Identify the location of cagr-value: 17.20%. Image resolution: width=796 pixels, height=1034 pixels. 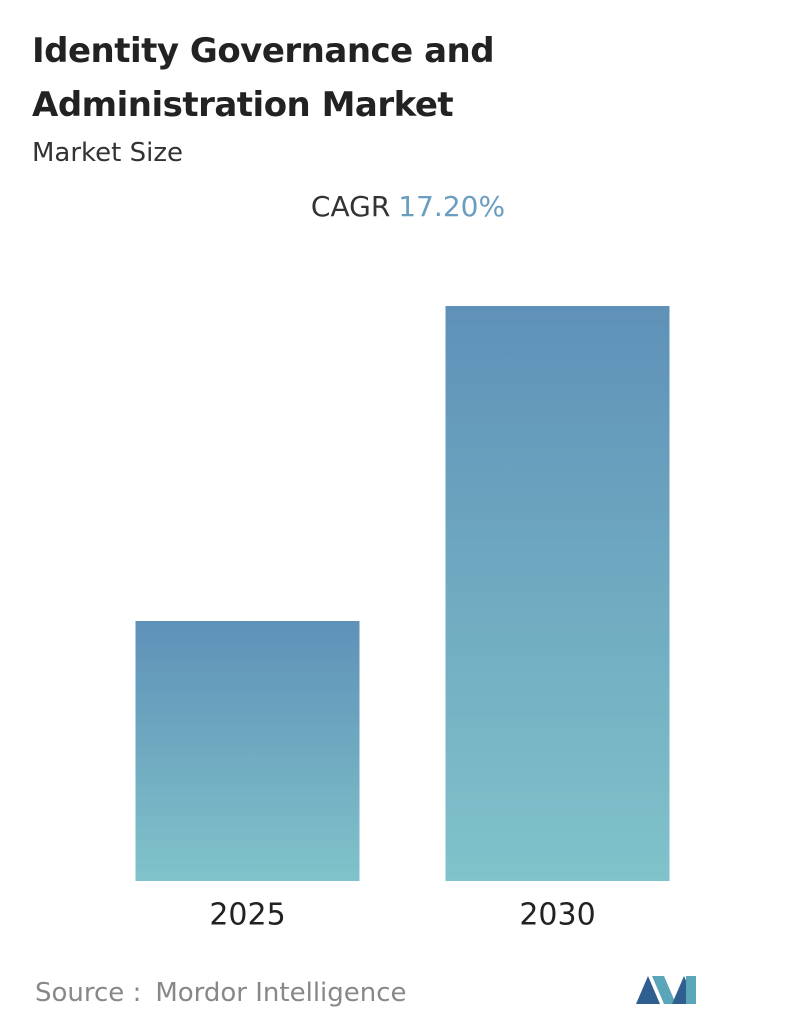
(452, 206).